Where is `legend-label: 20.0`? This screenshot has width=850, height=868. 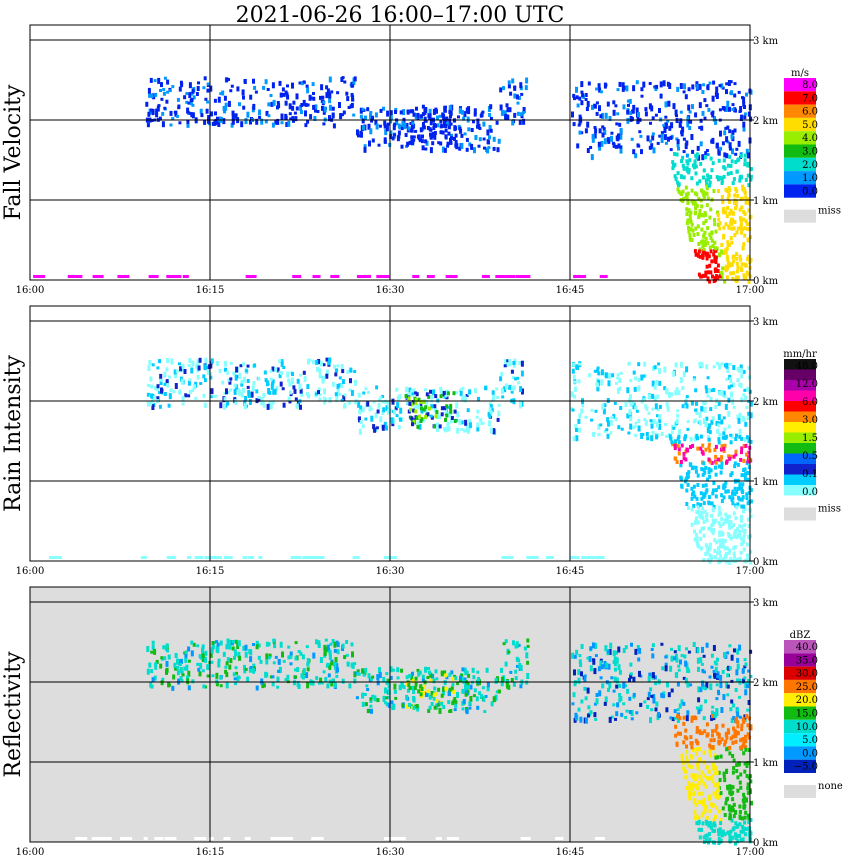 legend-label: 20.0 is located at coordinates (807, 700).